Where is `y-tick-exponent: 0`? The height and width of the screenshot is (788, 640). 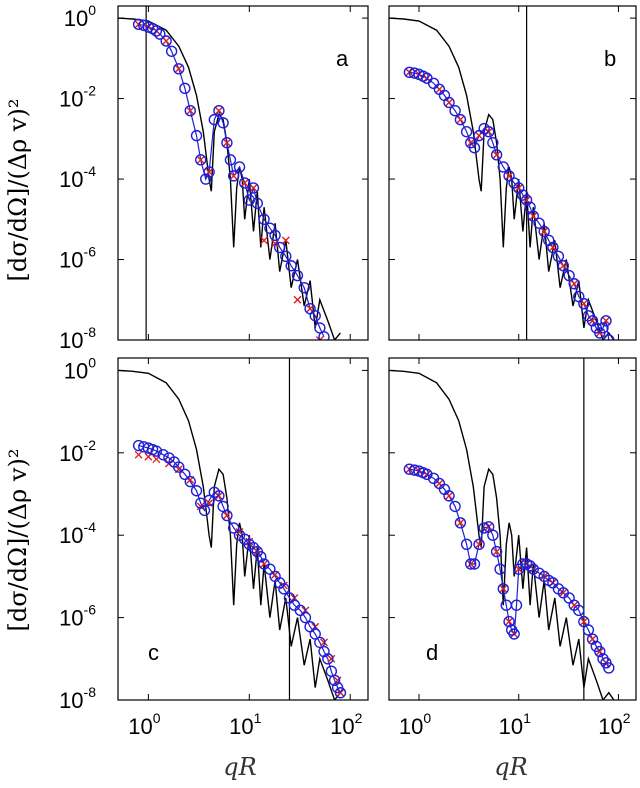
y-tick-exponent: 0 is located at coordinates (92, 10).